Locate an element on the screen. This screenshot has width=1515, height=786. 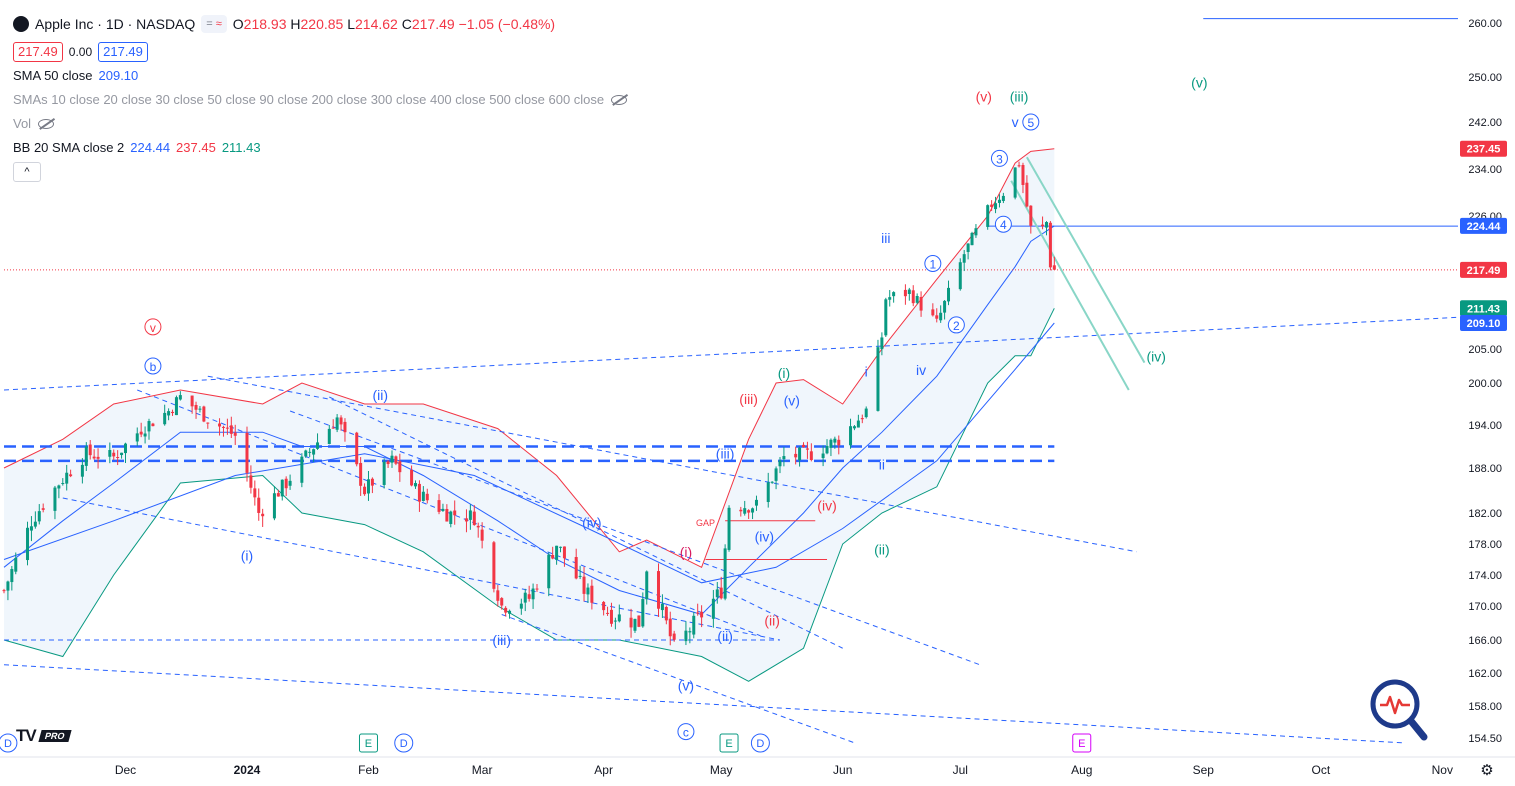
y-tick-label: 200.00 is located at coordinates (1485, 384).